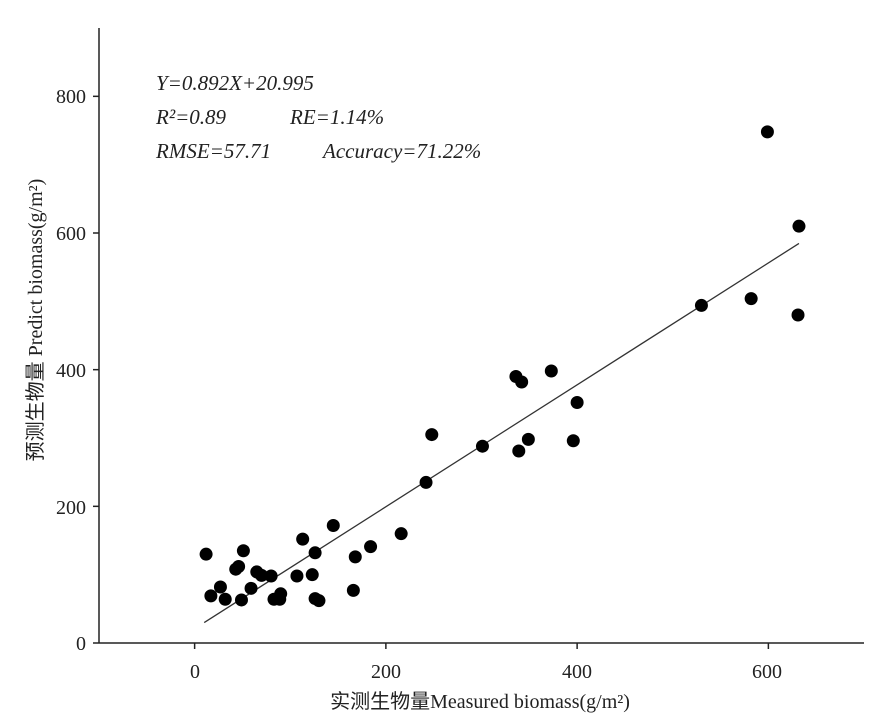 This screenshot has width=886, height=722. Describe the element at coordinates (35, 320) in the screenshot. I see `y-axis-title: 预测生物量 Predict biomass(g/m²)` at that location.